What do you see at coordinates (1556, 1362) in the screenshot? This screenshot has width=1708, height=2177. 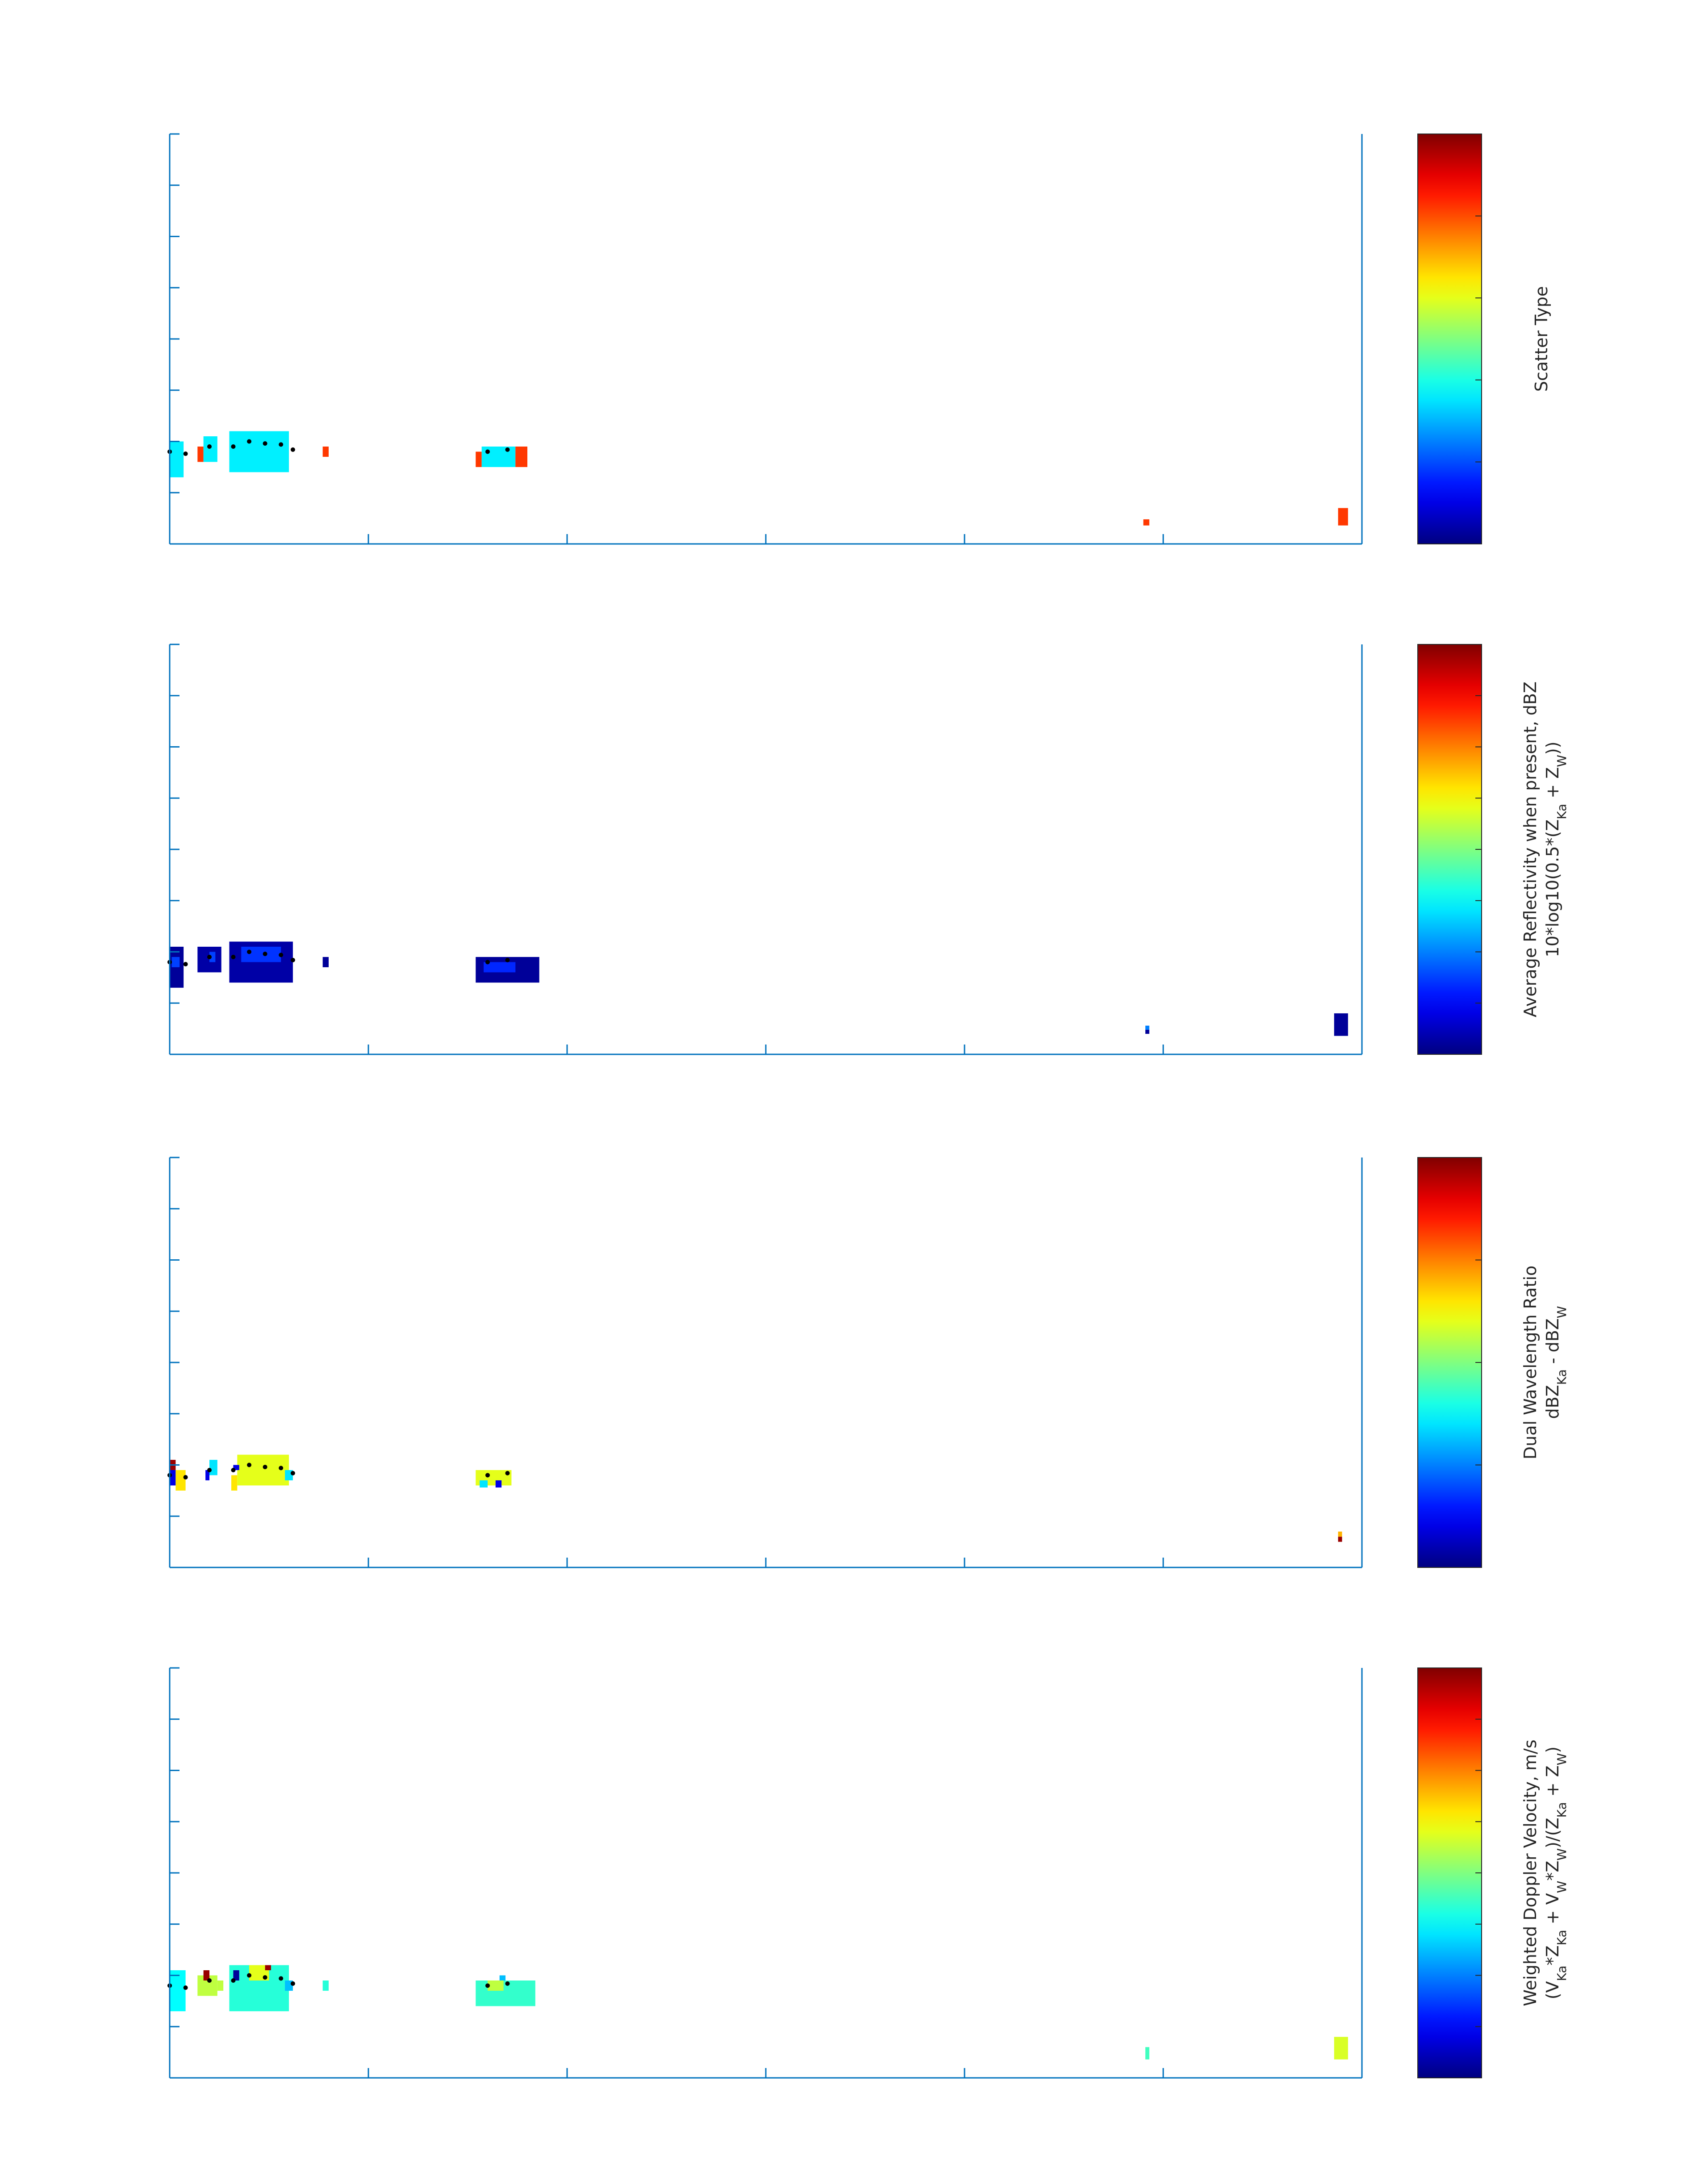 I see `colorbar-label: dBZKa - dBZW` at bounding box center [1556, 1362].